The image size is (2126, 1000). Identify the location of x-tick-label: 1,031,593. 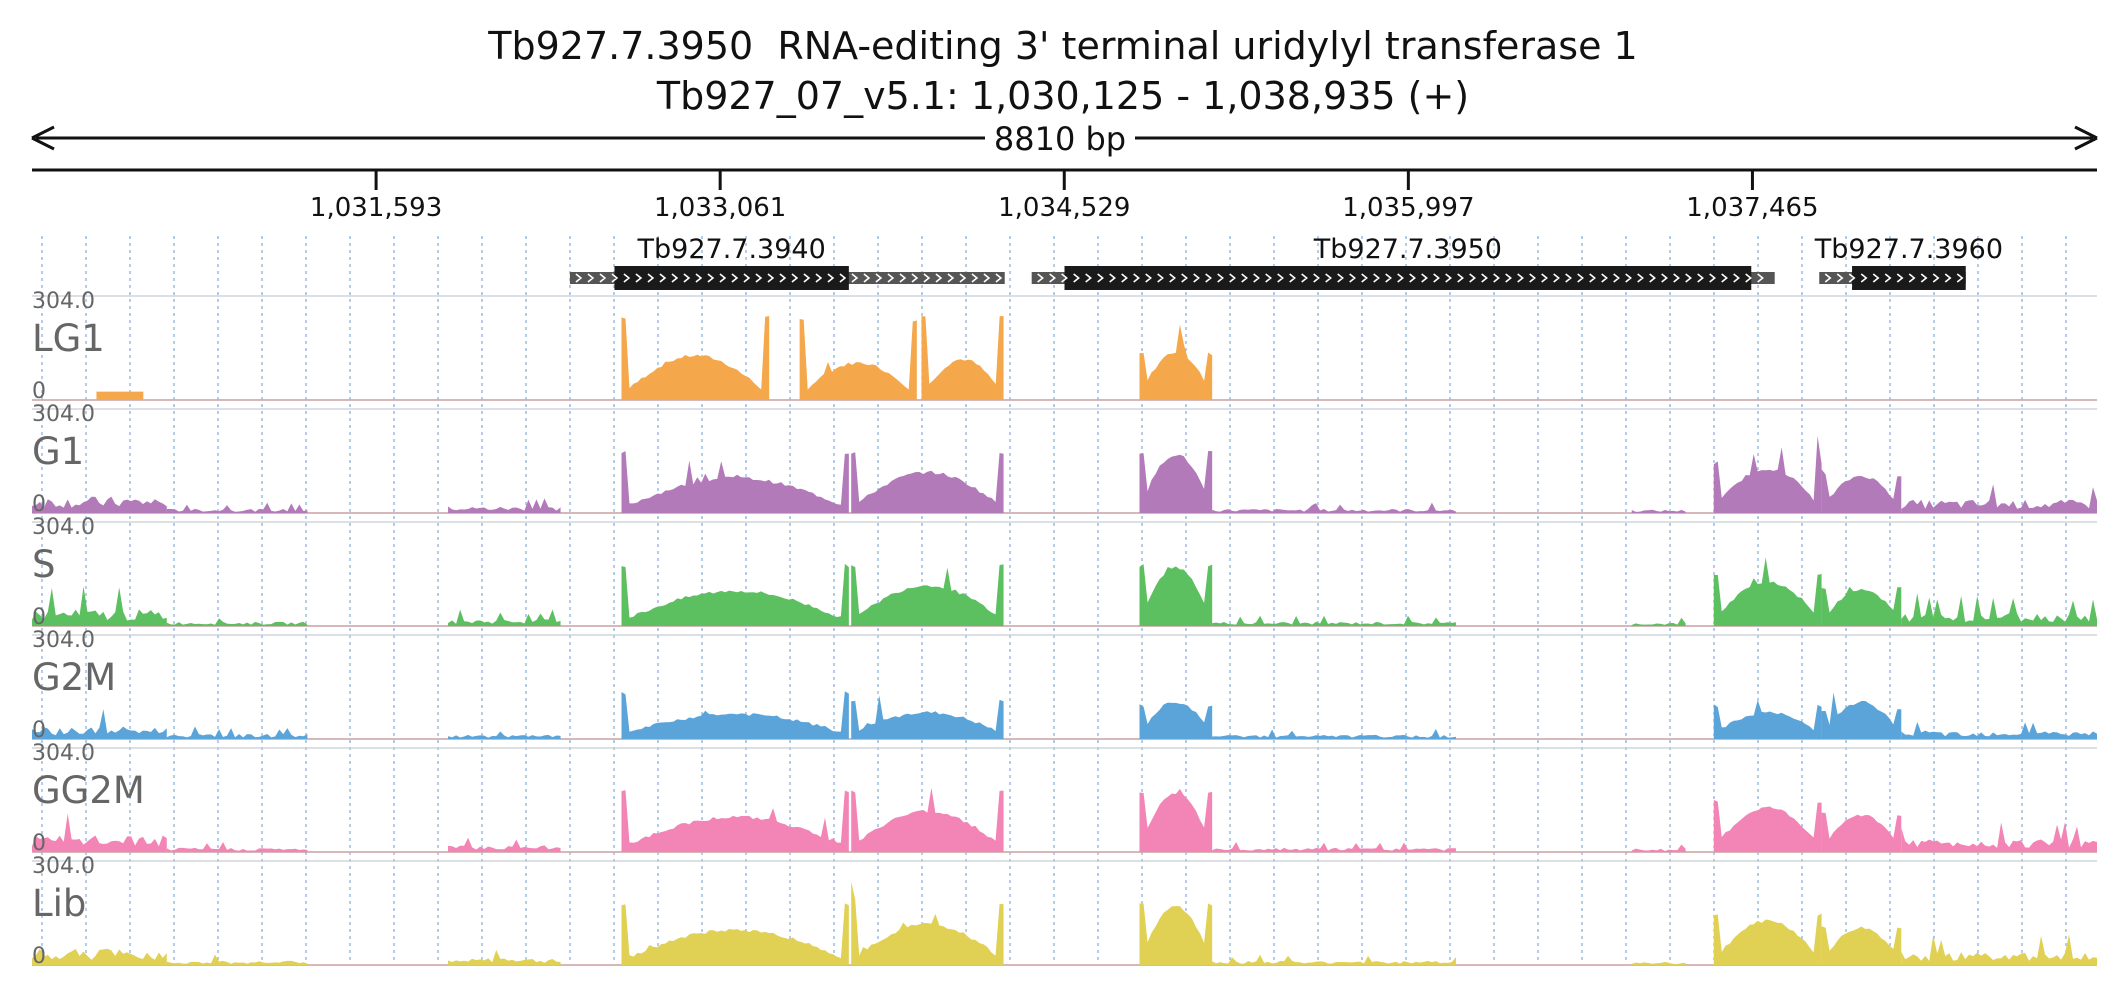
(376, 208).